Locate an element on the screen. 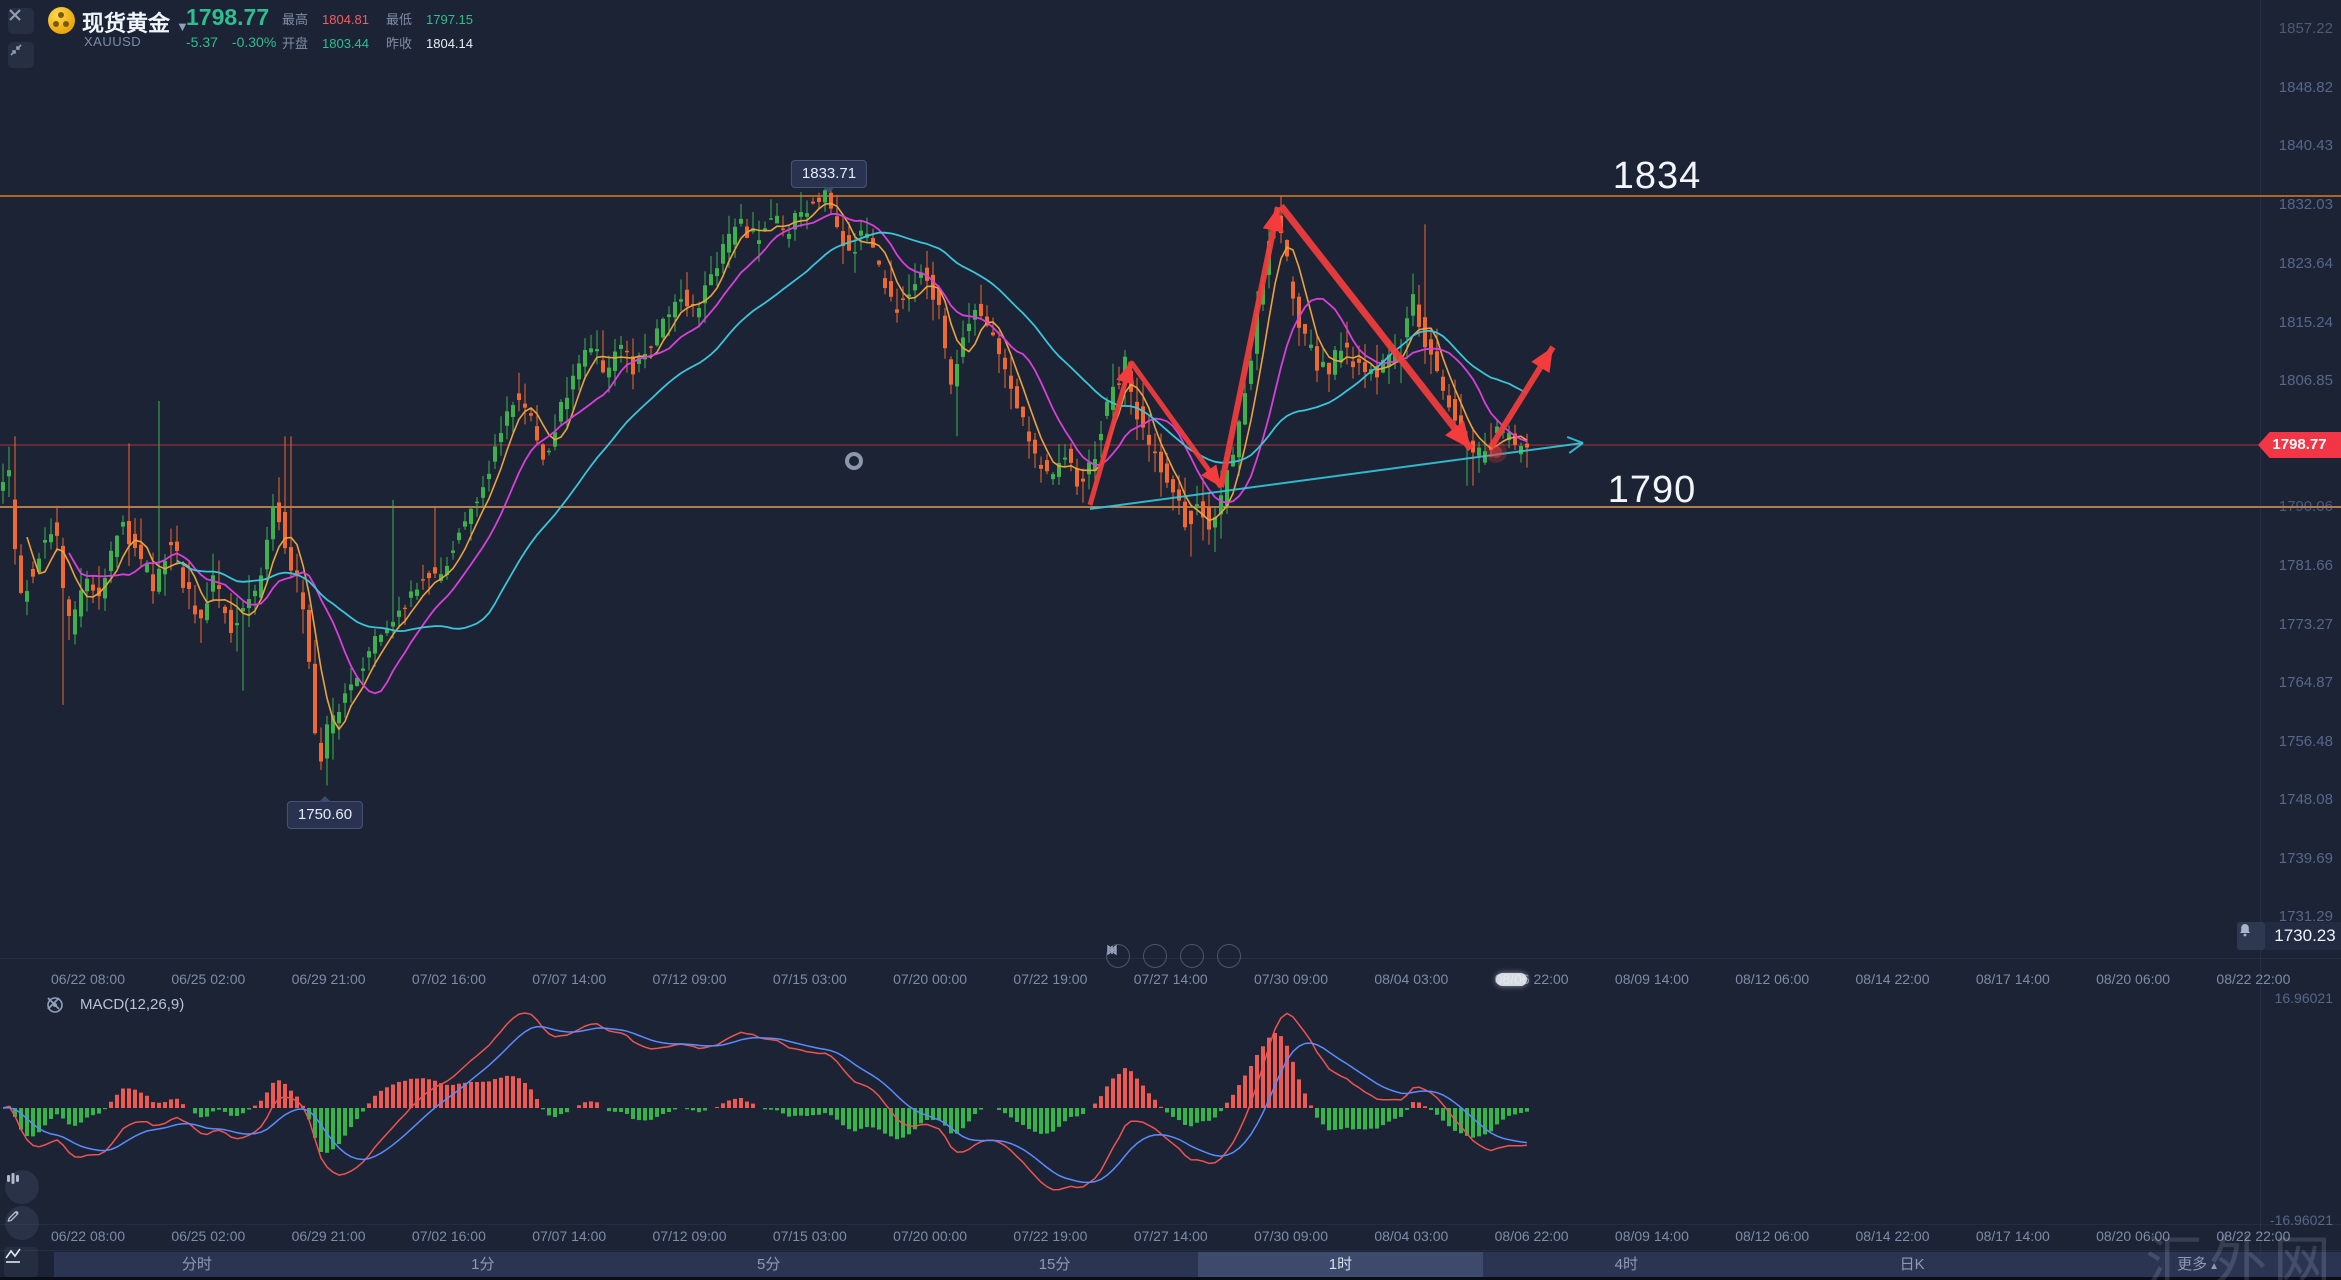  price-alert-badge: 1730.23 is located at coordinates (2289, 936).